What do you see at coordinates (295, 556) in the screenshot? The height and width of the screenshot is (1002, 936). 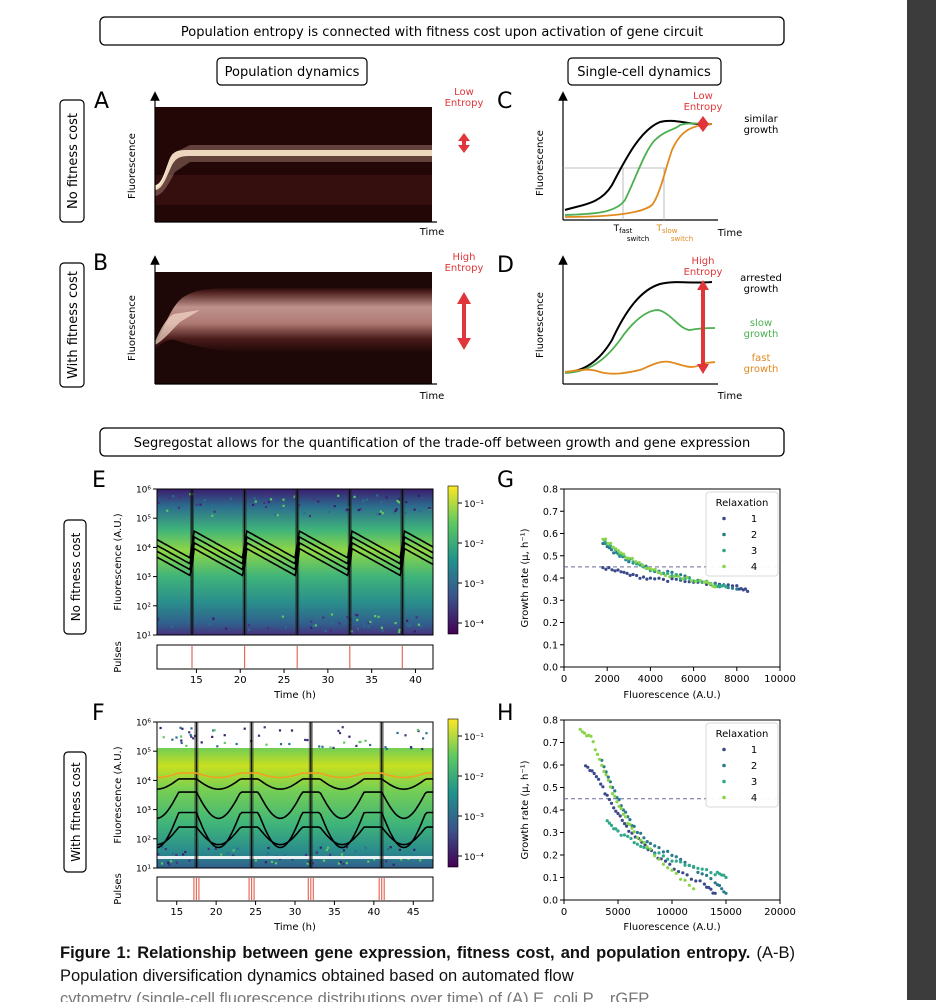 I see `e-quantile-line` at bounding box center [295, 556].